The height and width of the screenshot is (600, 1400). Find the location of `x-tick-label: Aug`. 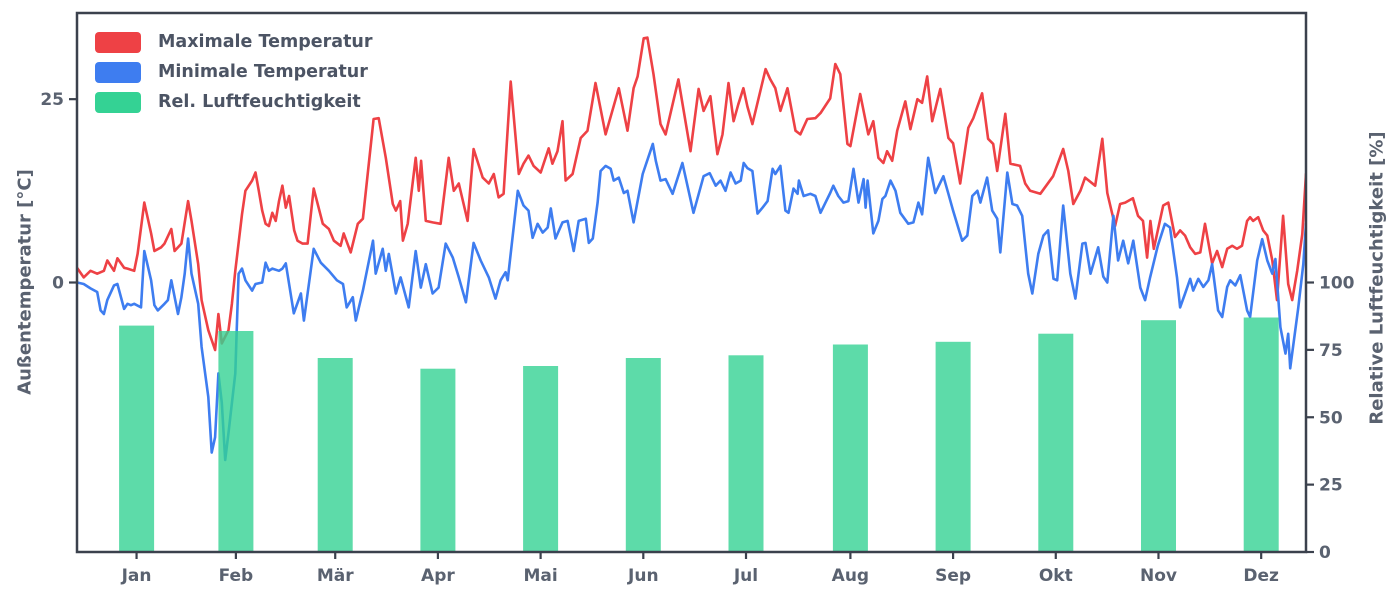

x-tick-label: Aug is located at coordinates (850, 576).